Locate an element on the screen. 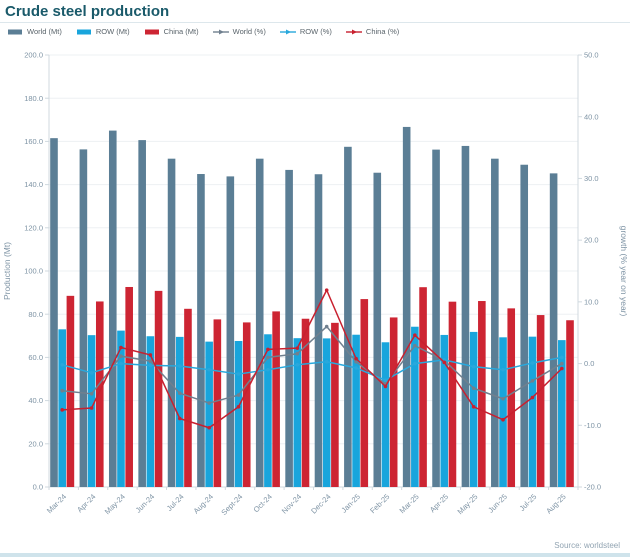 This screenshot has width=630, height=557. legend-item-world: World (%) is located at coordinates (239, 31).